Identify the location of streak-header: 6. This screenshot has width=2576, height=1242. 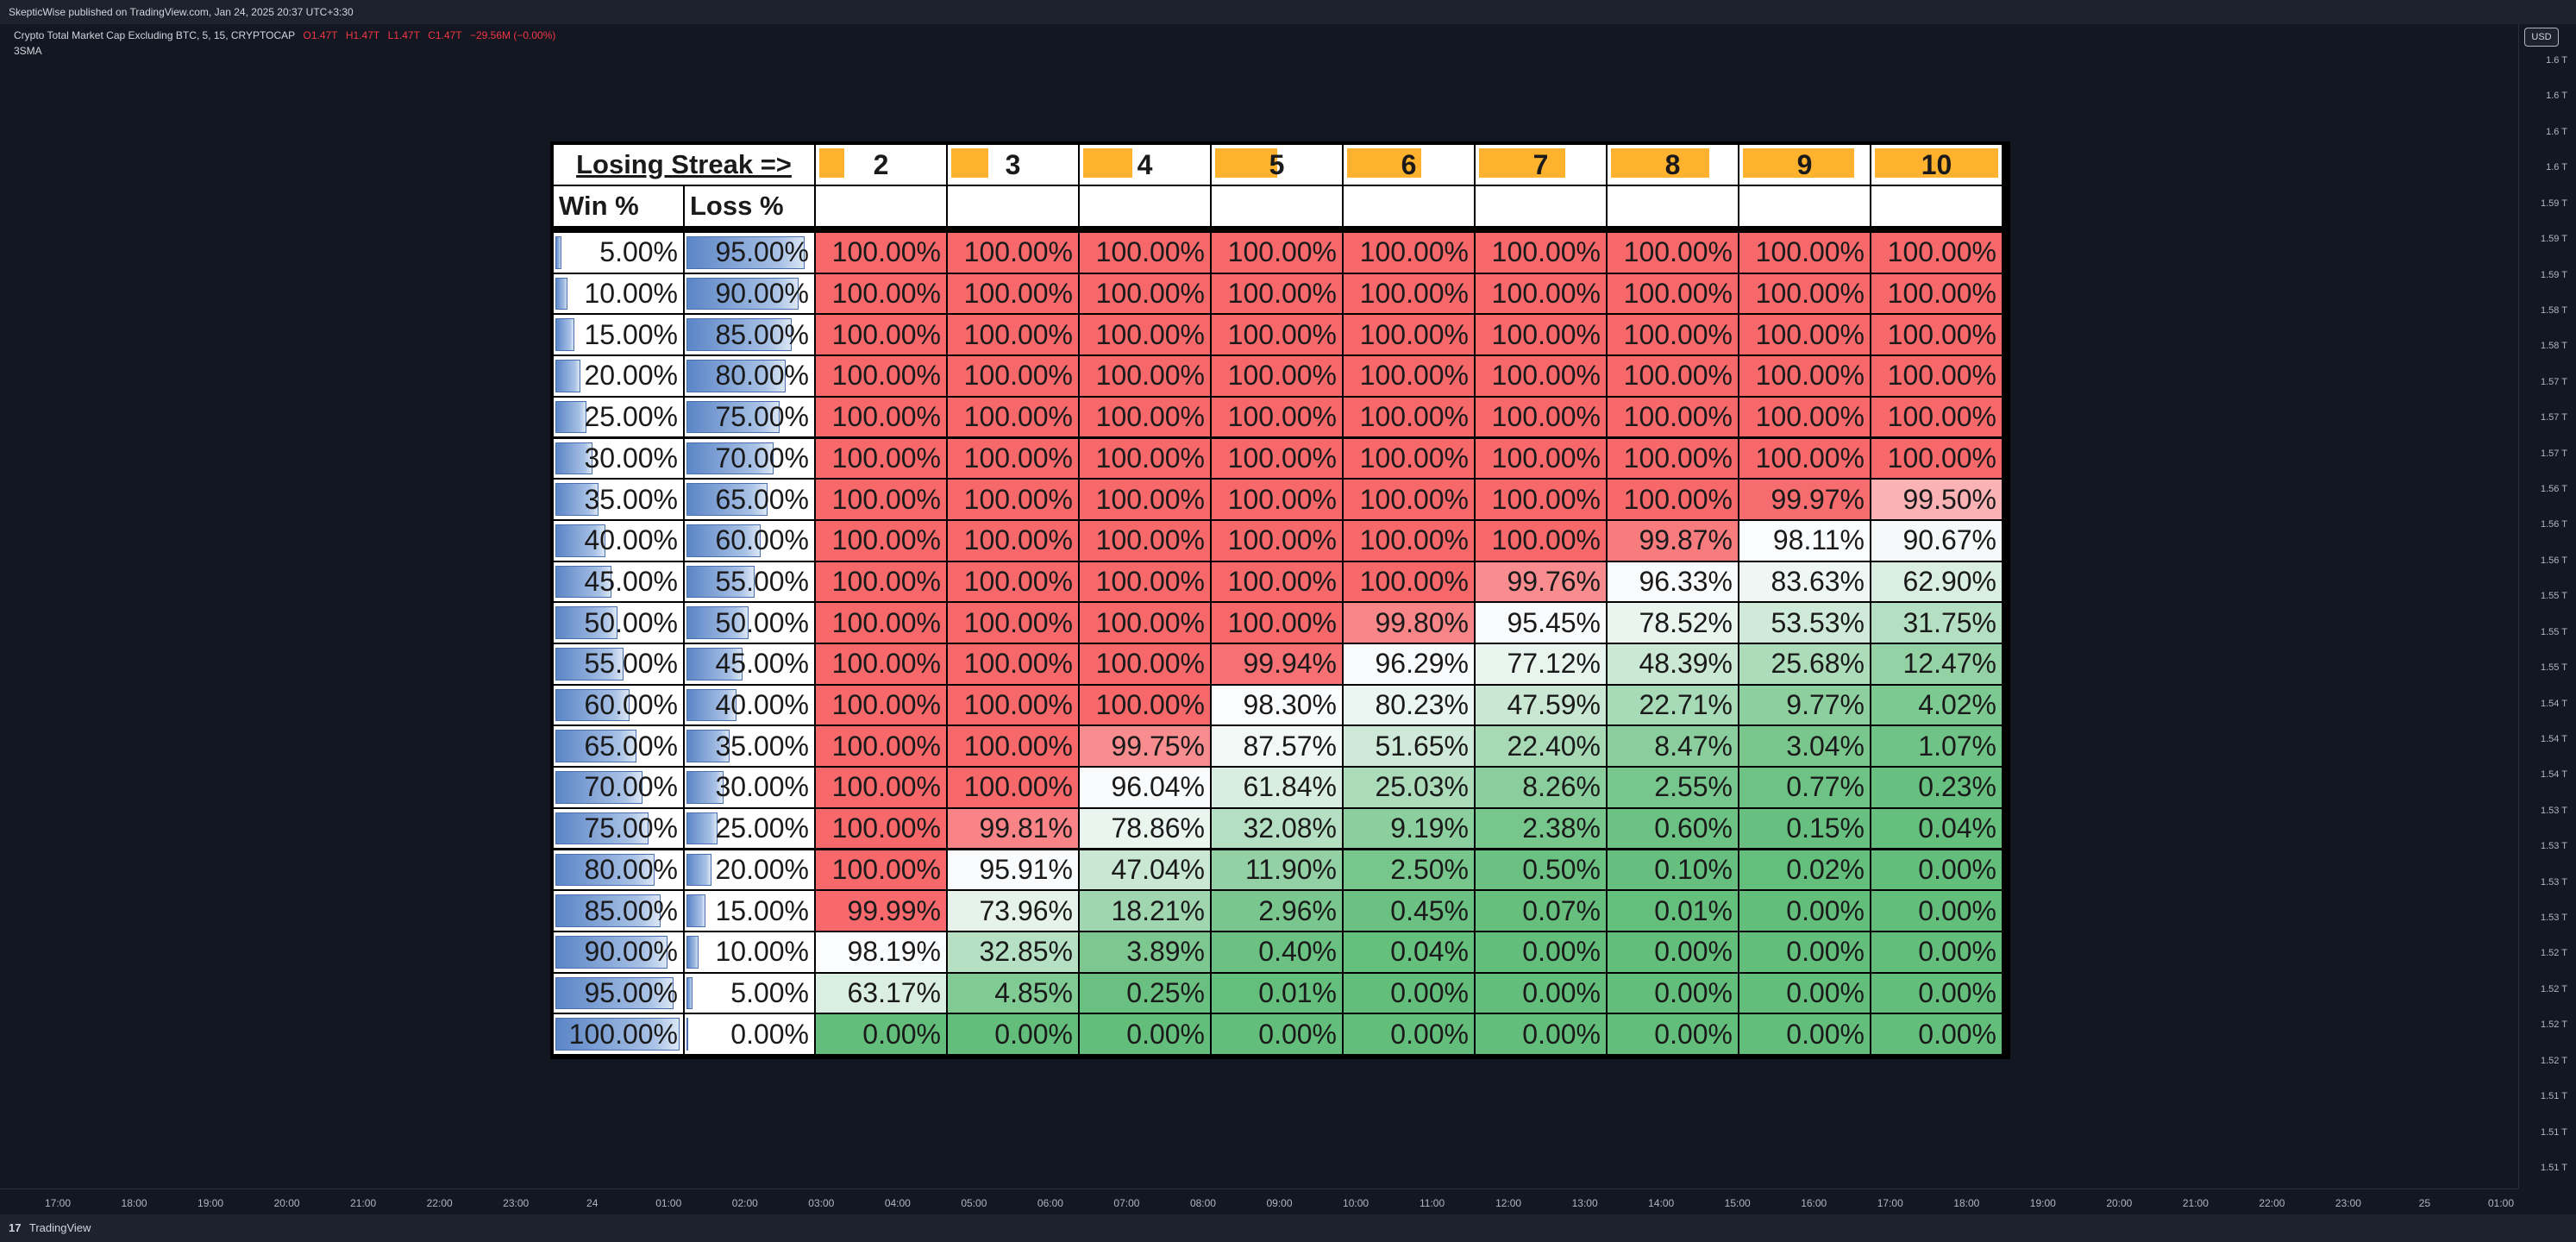
(1409, 165).